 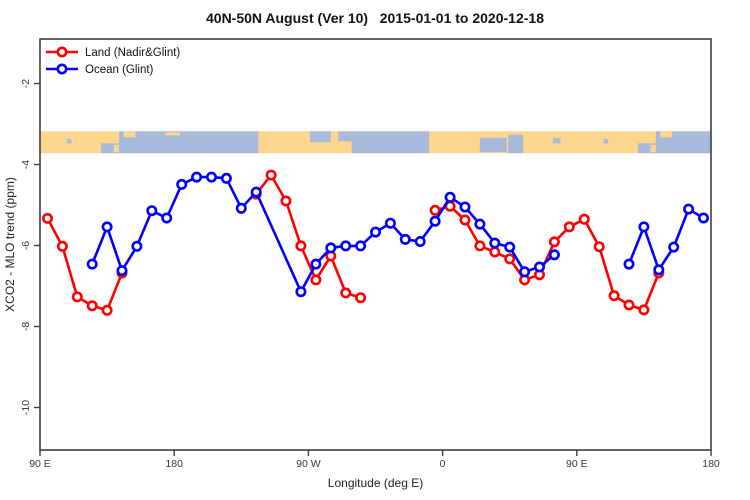 What do you see at coordinates (132, 53) in the screenshot?
I see `legend-label: Land (Nadir&Glint)` at bounding box center [132, 53].